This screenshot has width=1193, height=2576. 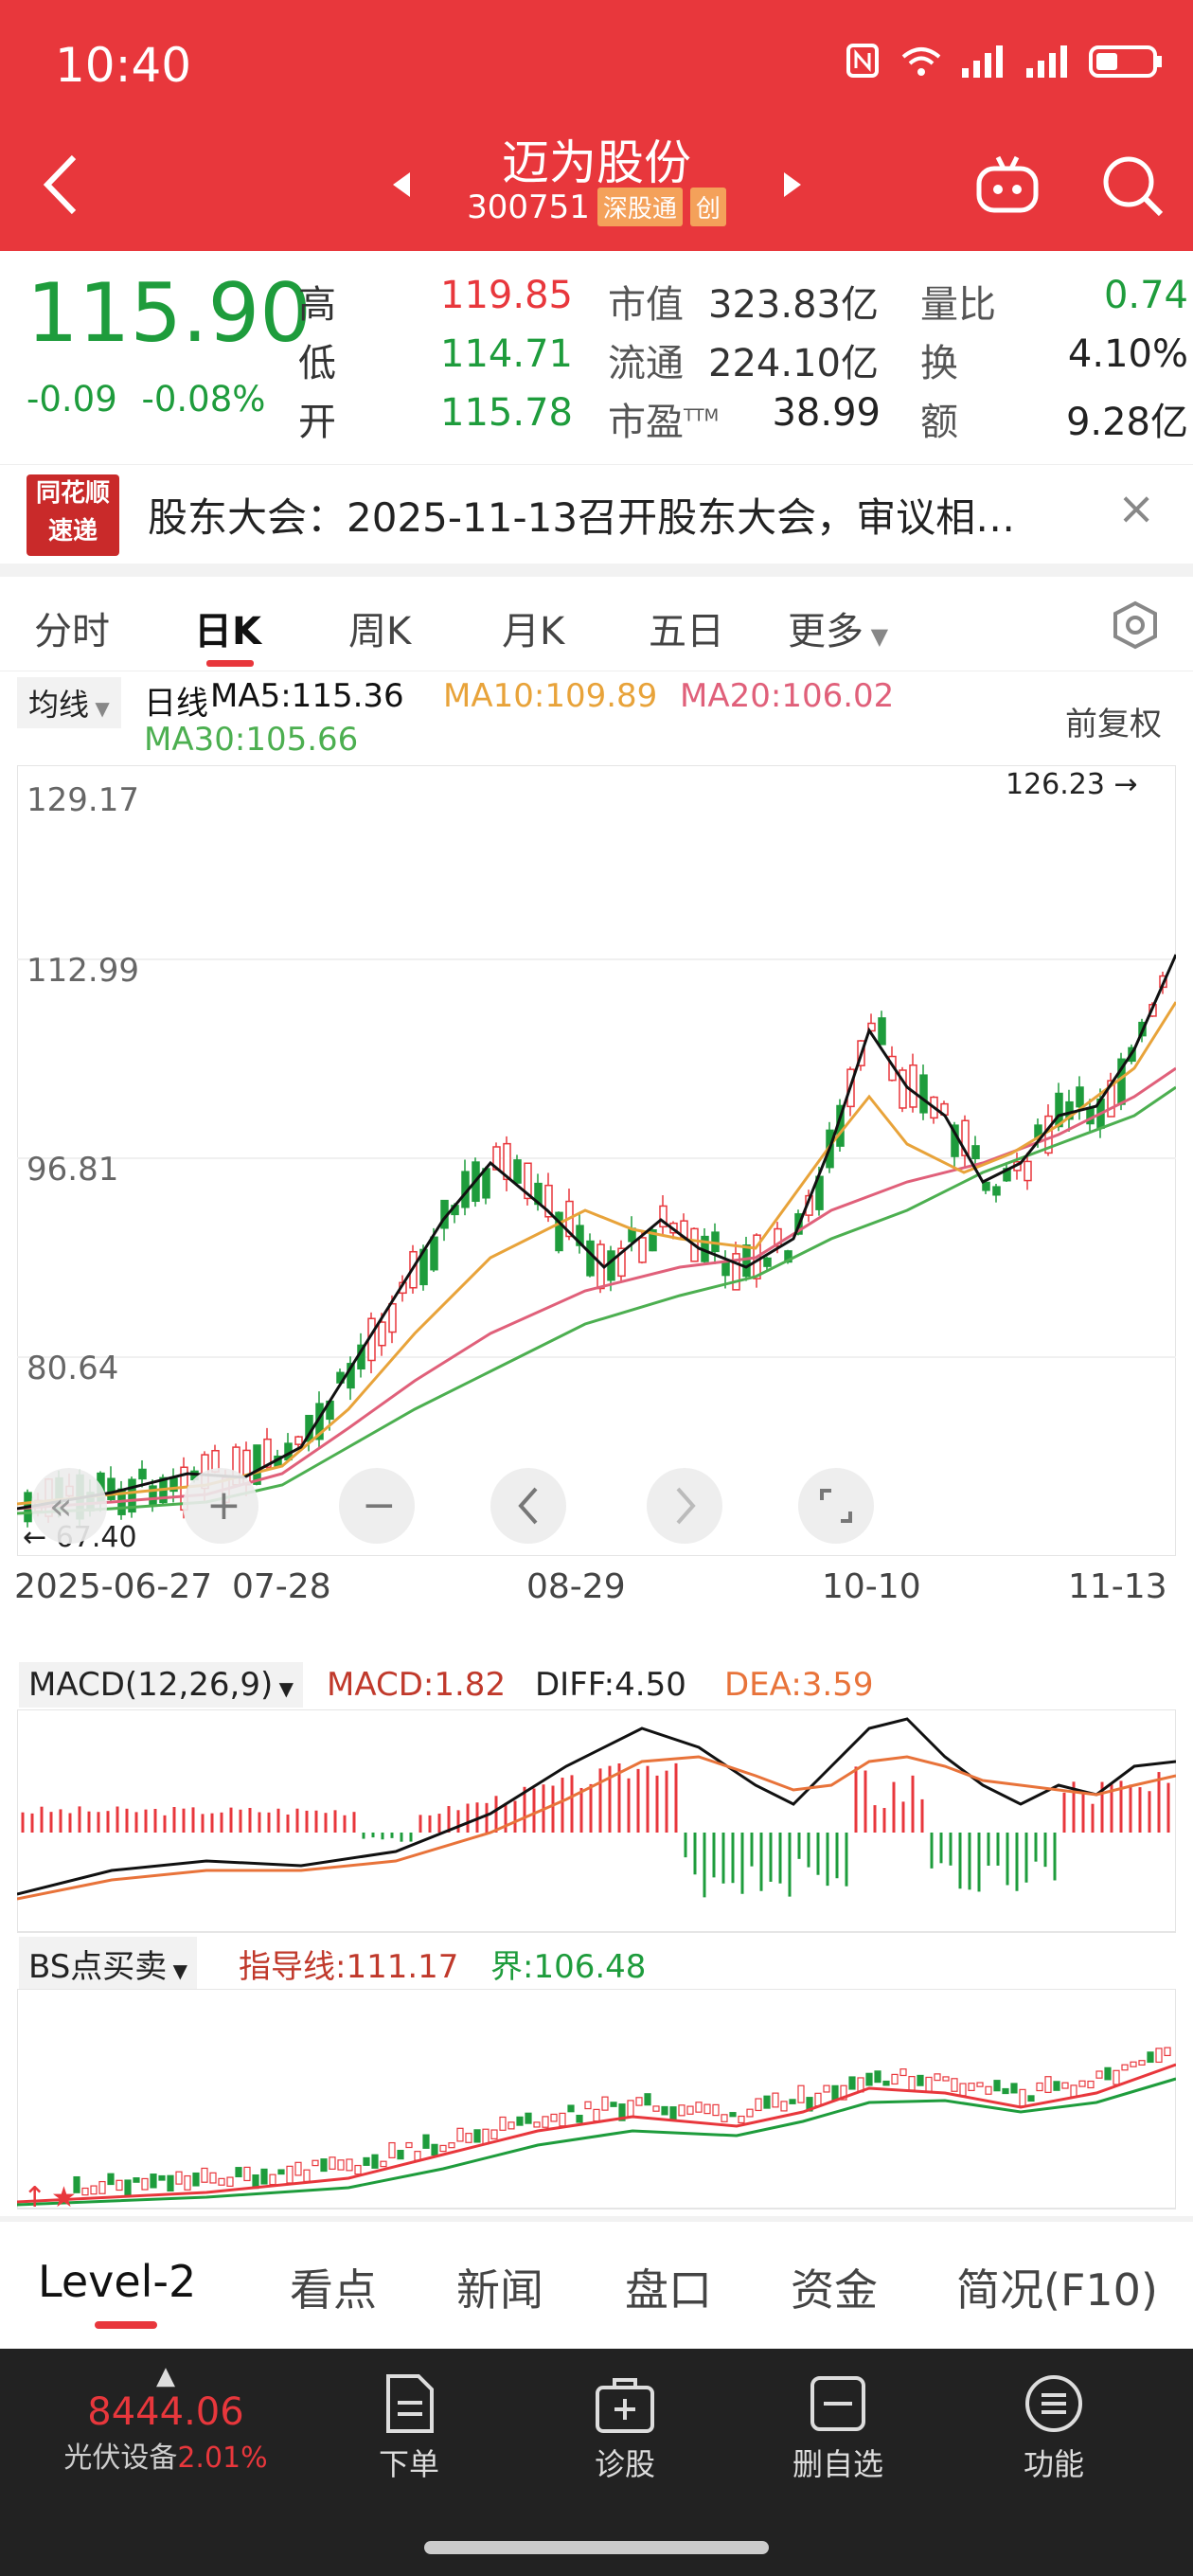 I want to click on bs-frame, so click(x=596, y=2099).